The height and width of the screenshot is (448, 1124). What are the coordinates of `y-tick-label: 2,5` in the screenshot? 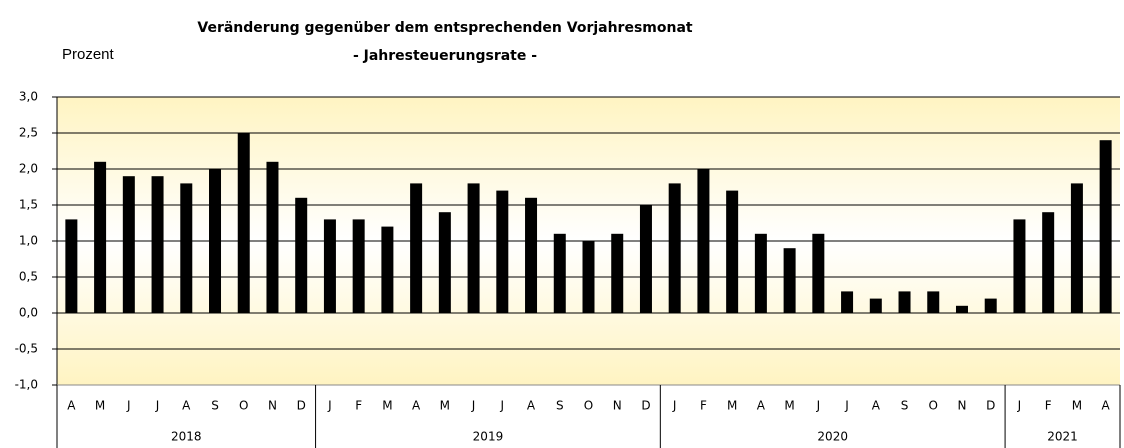 It's located at (28, 133).